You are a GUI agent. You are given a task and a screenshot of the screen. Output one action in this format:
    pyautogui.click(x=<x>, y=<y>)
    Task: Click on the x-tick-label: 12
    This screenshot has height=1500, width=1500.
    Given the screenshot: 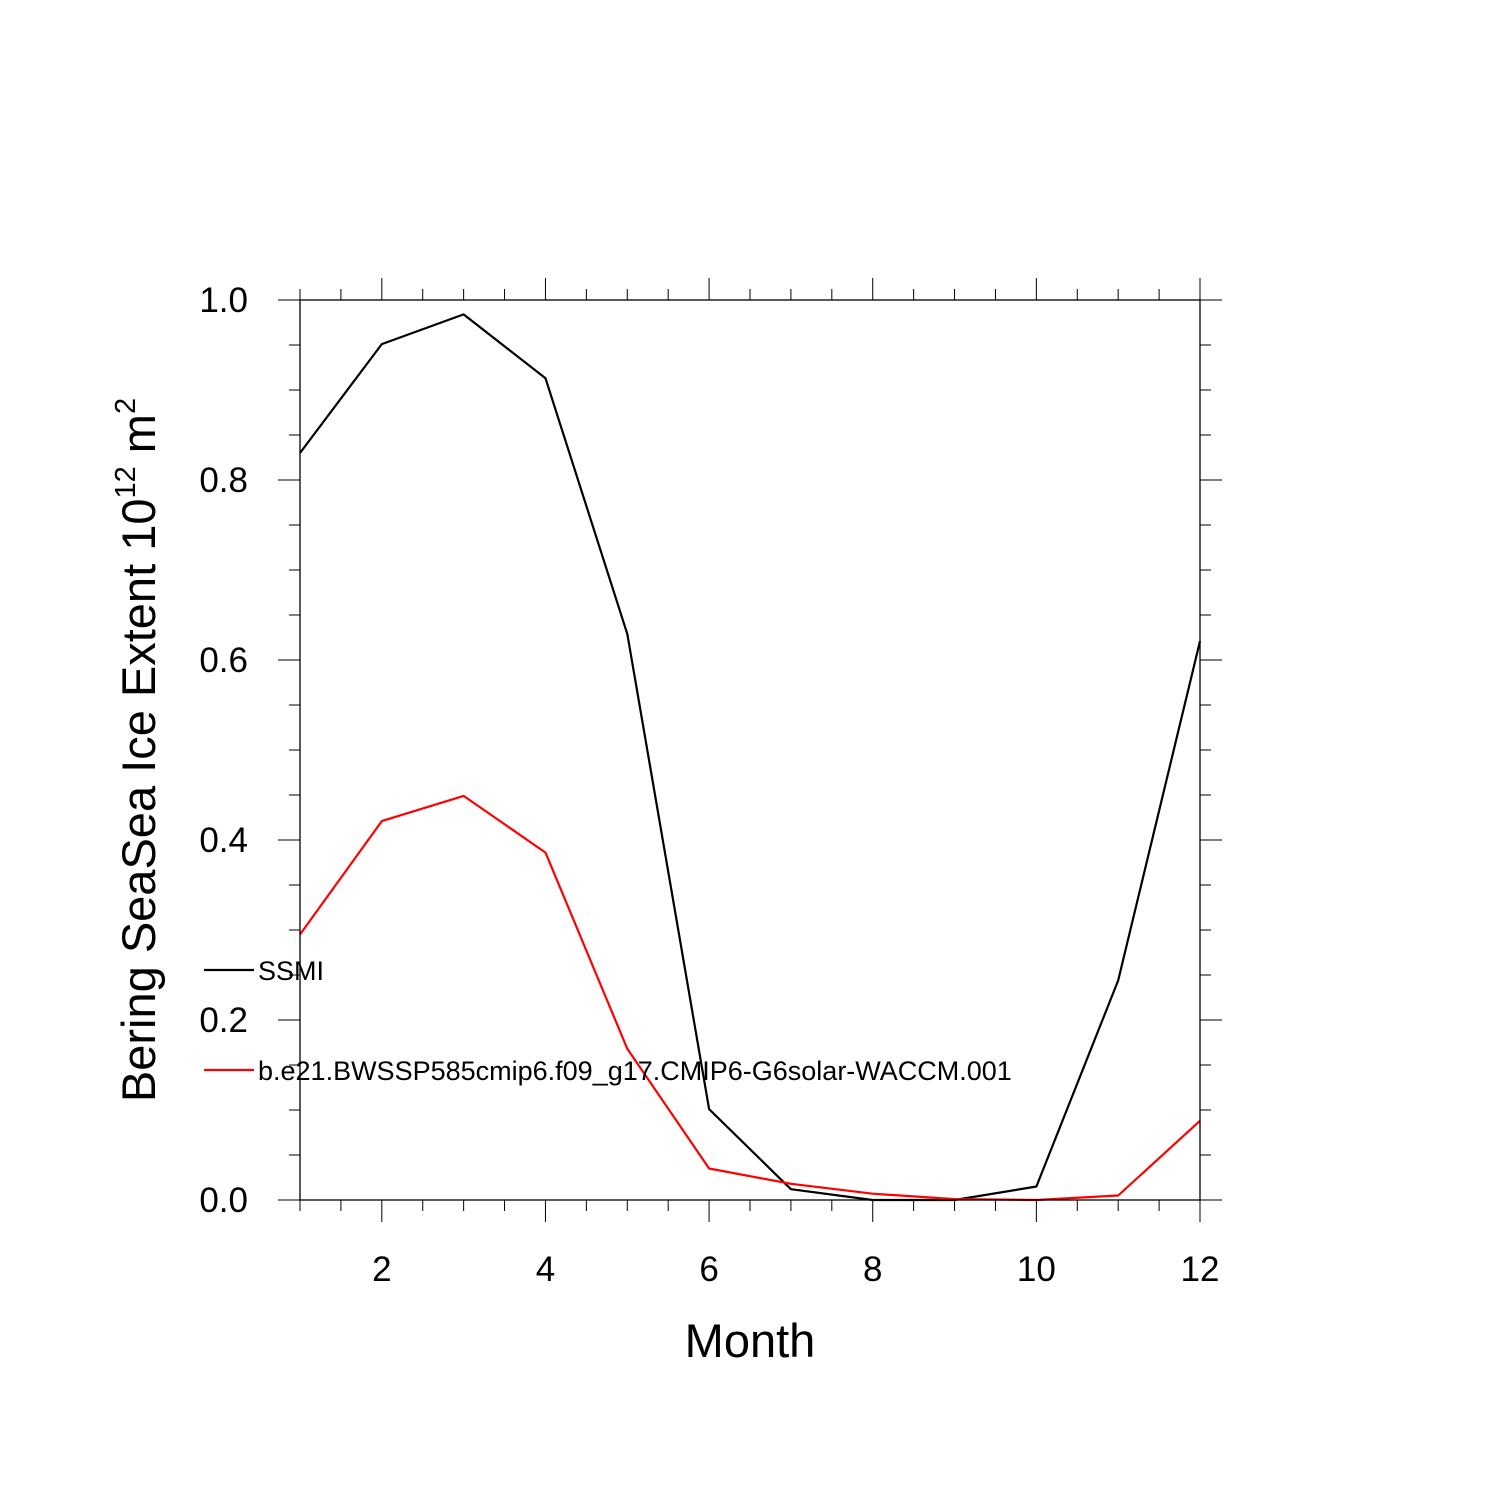 What is the action you would take?
    pyautogui.click(x=1200, y=1269)
    